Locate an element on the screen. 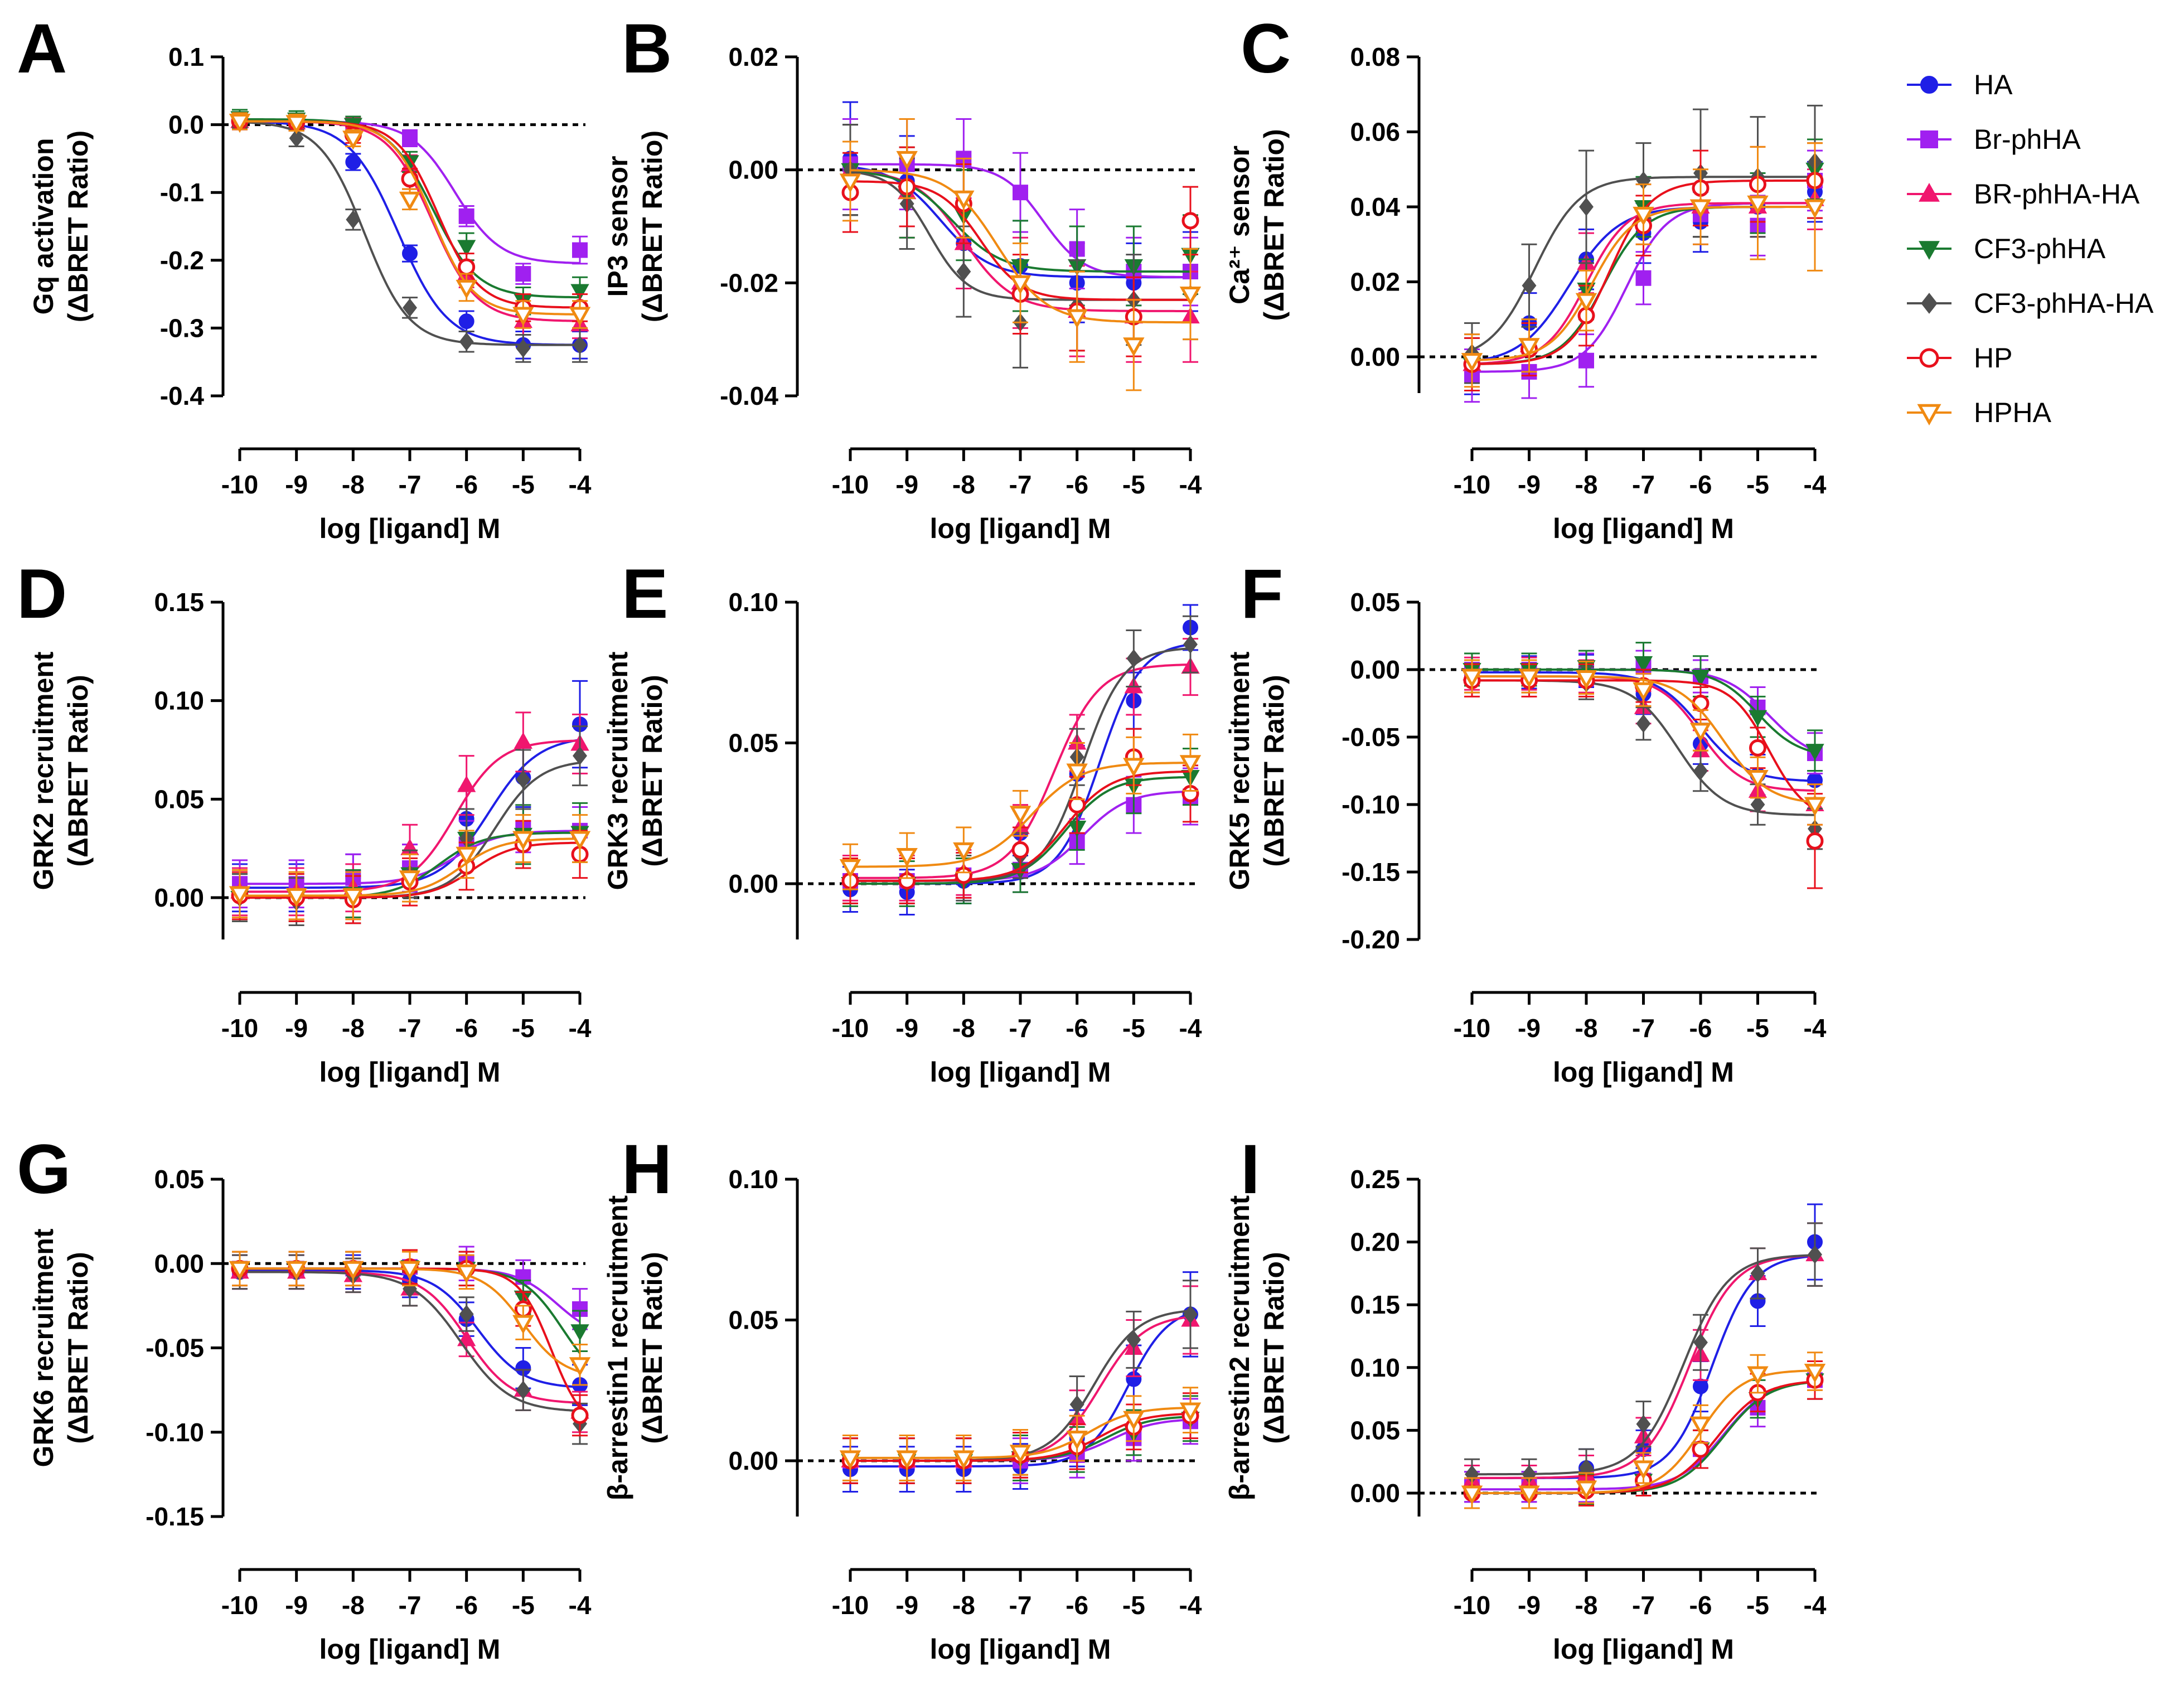  series-cf3-phha-ha is located at coordinates (410, 237).